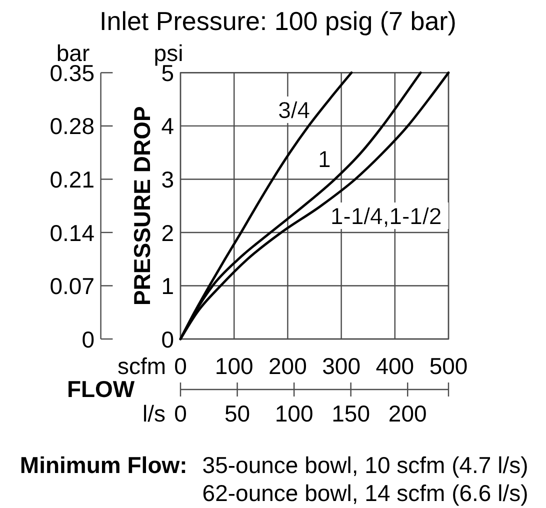 The image size is (546, 508). I want to click on text: 62-ounce bowl, 14 scfm (6.6 l/s), so click(365, 493).